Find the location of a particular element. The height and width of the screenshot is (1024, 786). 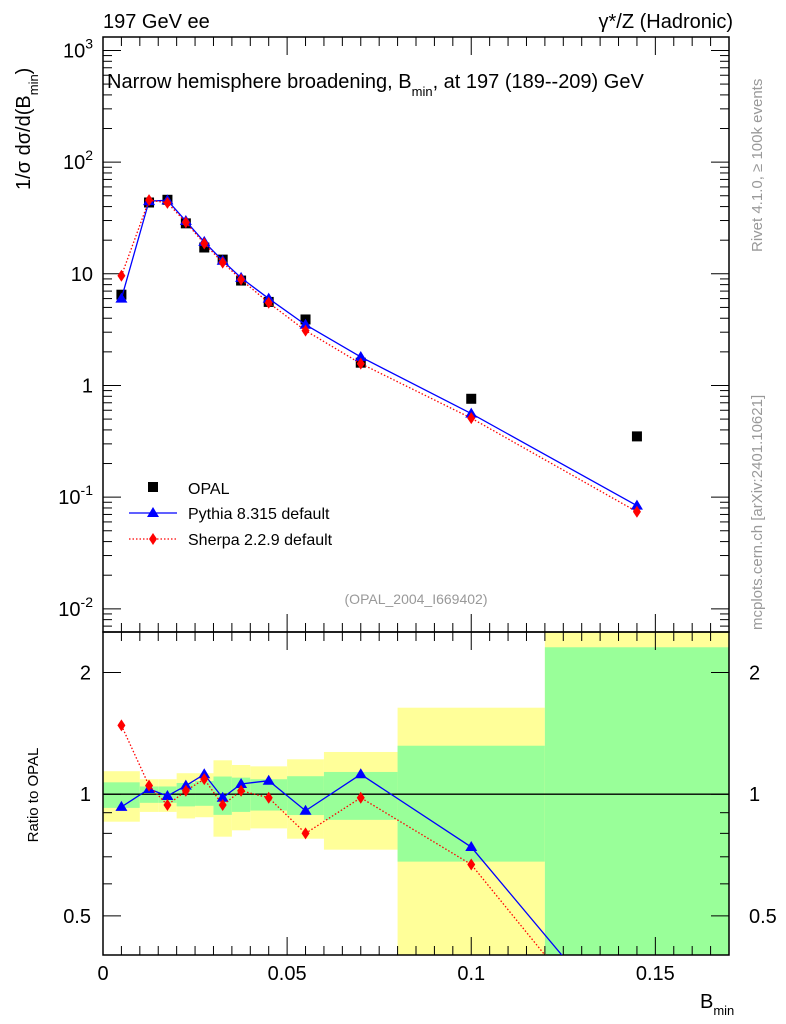

legend-marker-opal is located at coordinates (153, 487).